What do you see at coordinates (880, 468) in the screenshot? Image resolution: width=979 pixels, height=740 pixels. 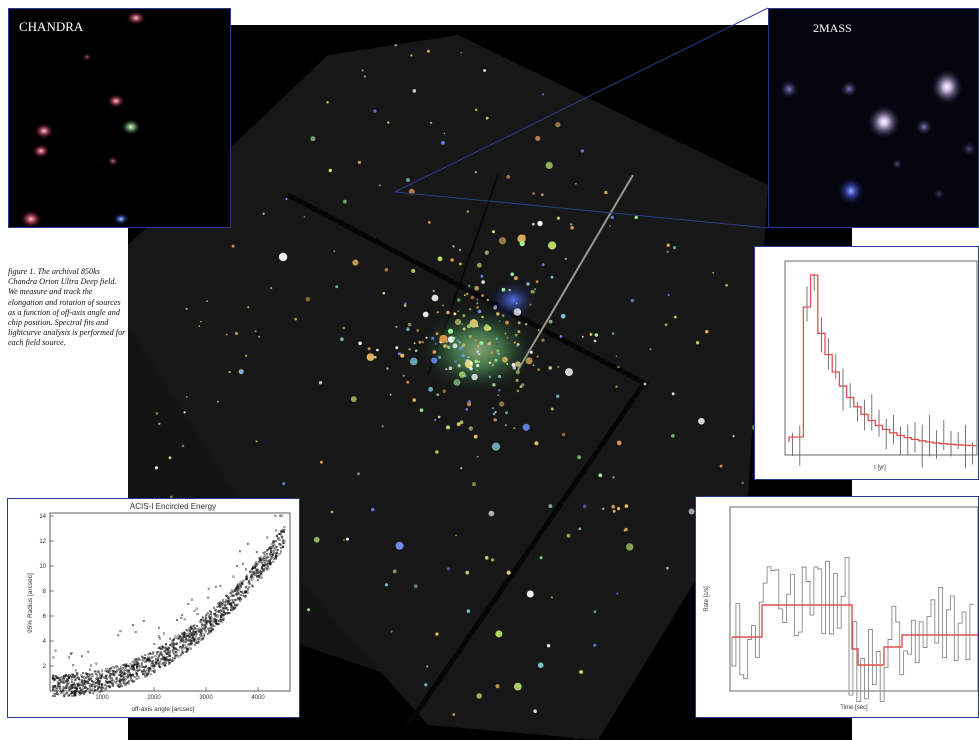 I see `lc1-xlabel: t [yr]` at bounding box center [880, 468].